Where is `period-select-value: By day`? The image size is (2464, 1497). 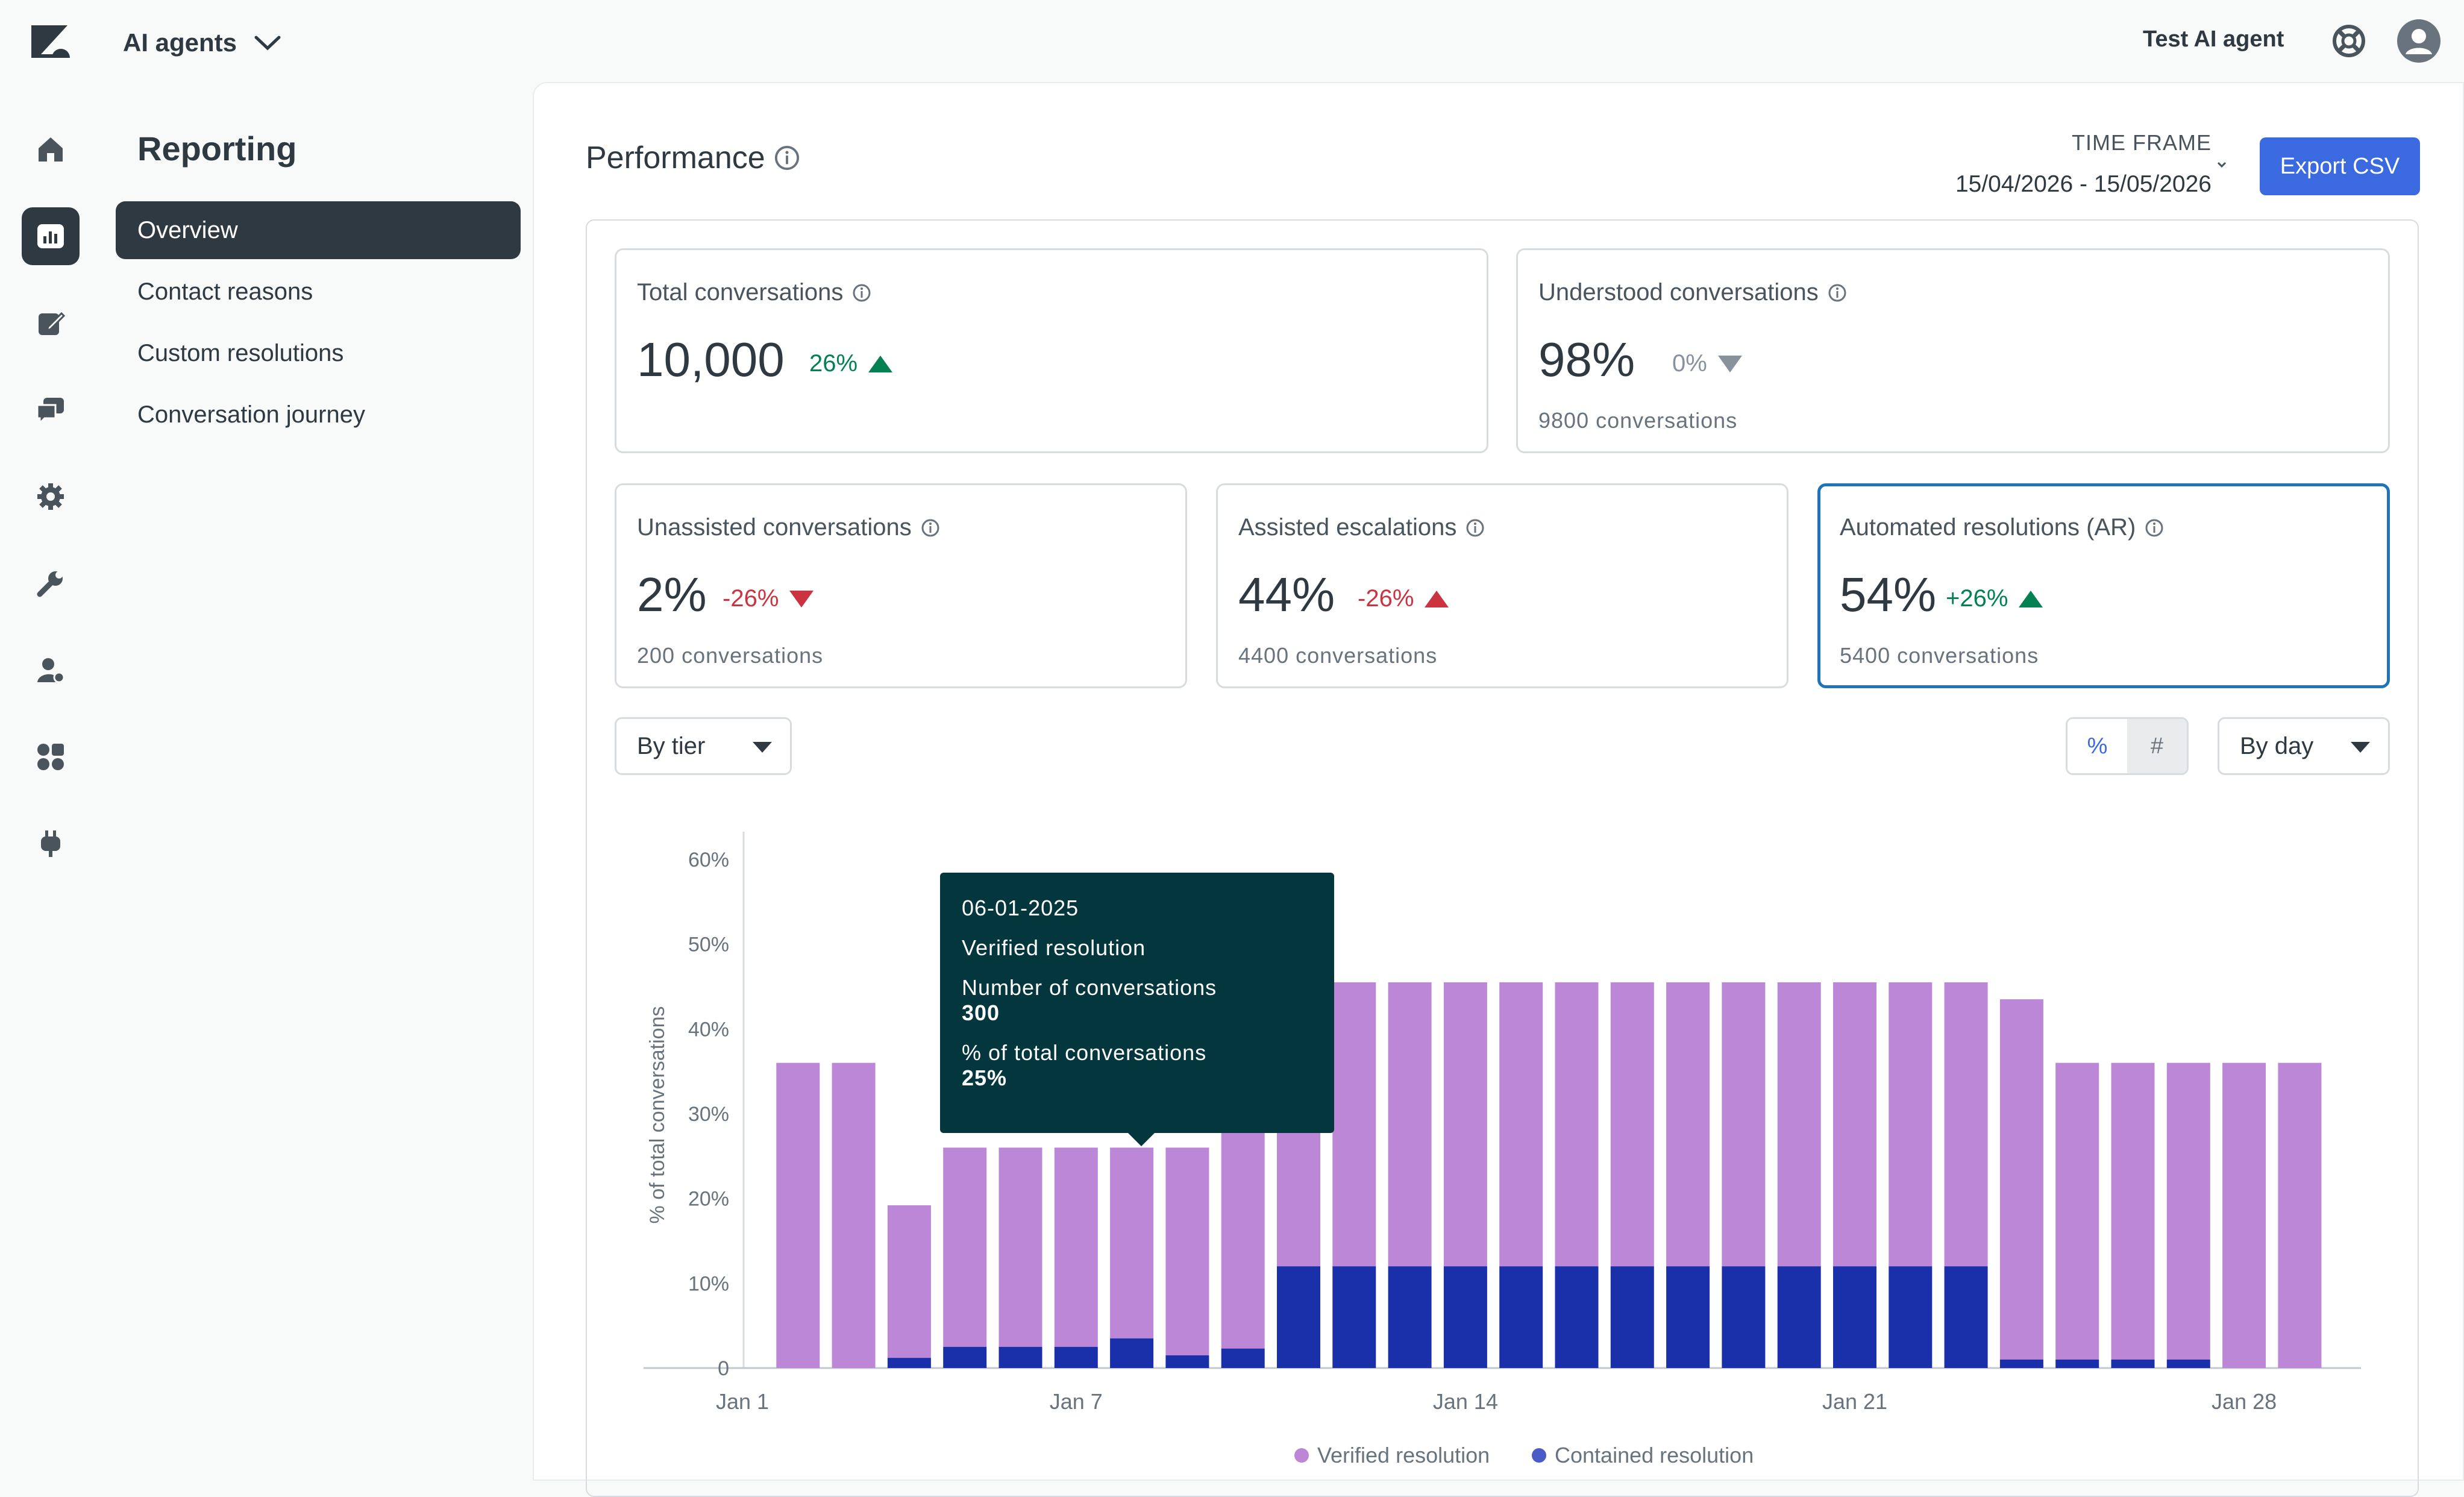
period-select-value: By day is located at coordinates (2277, 746).